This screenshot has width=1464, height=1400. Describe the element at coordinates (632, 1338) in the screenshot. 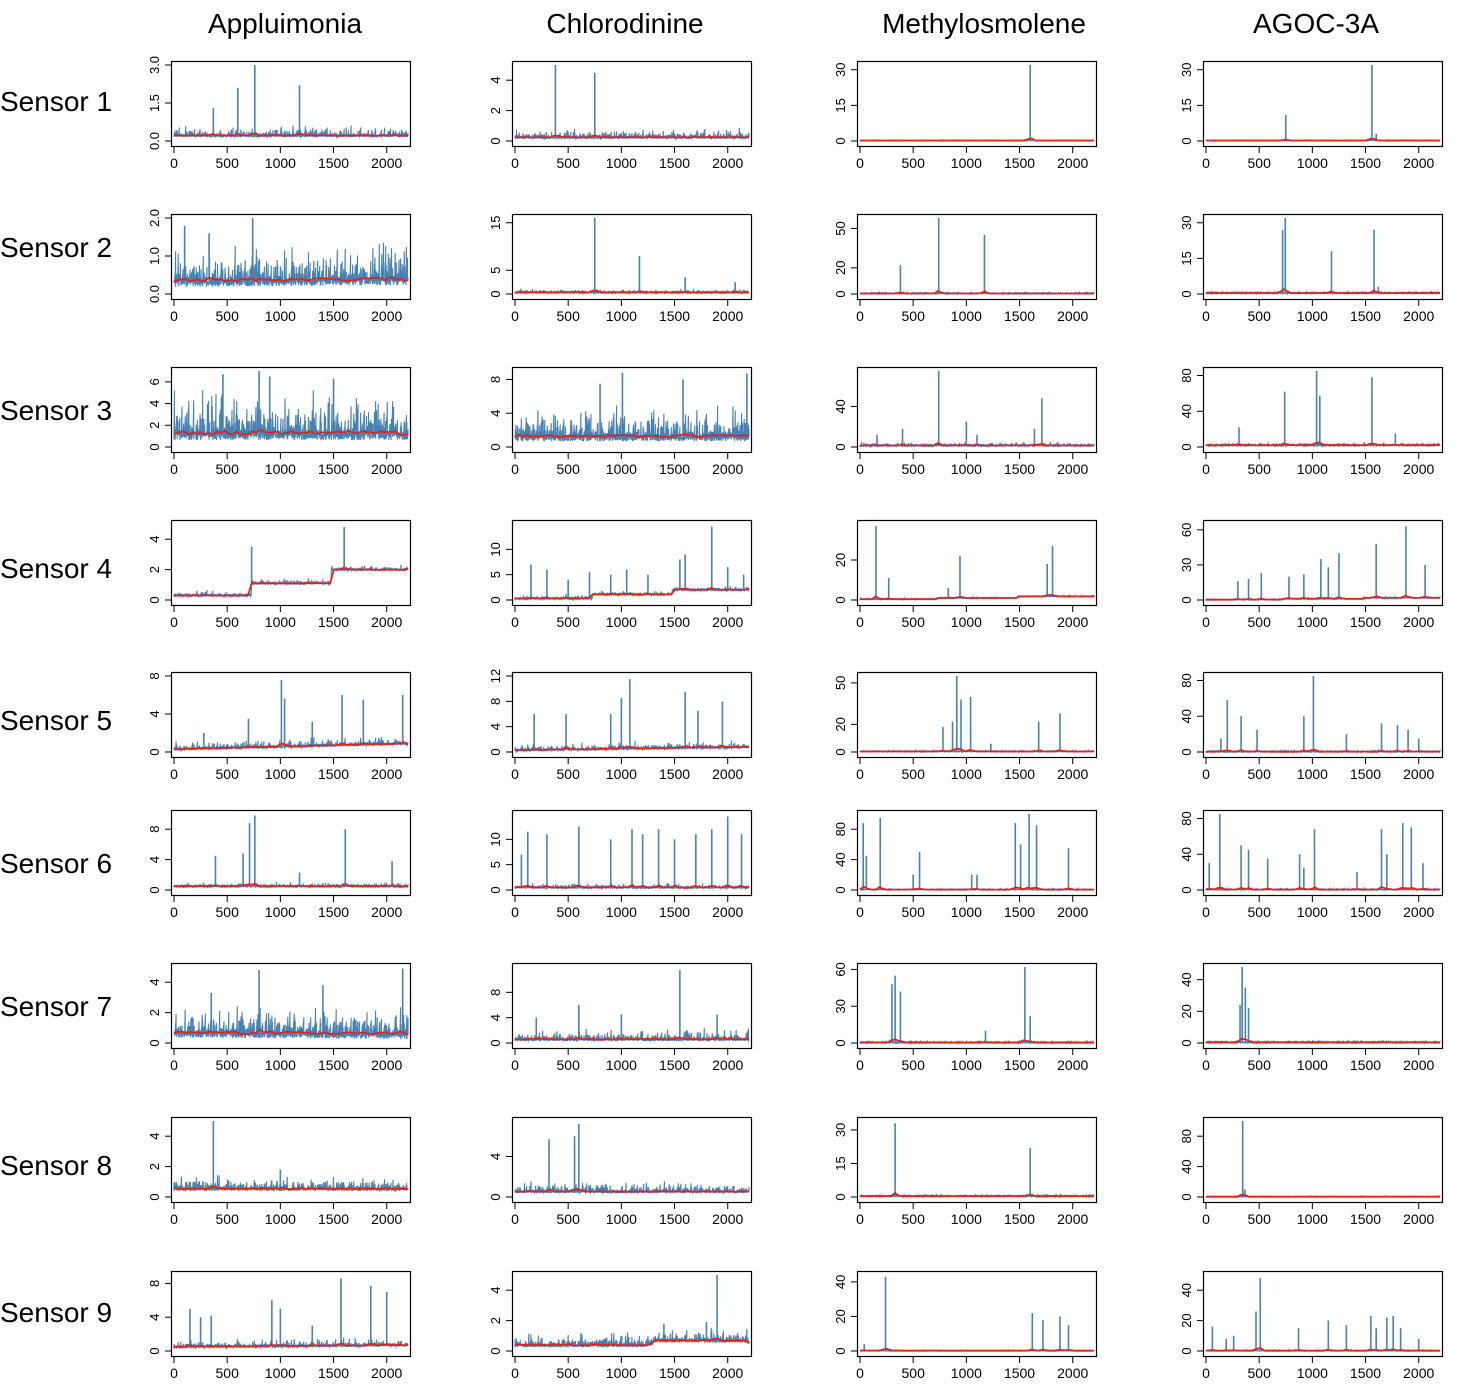

I see `raw-series-line` at that location.